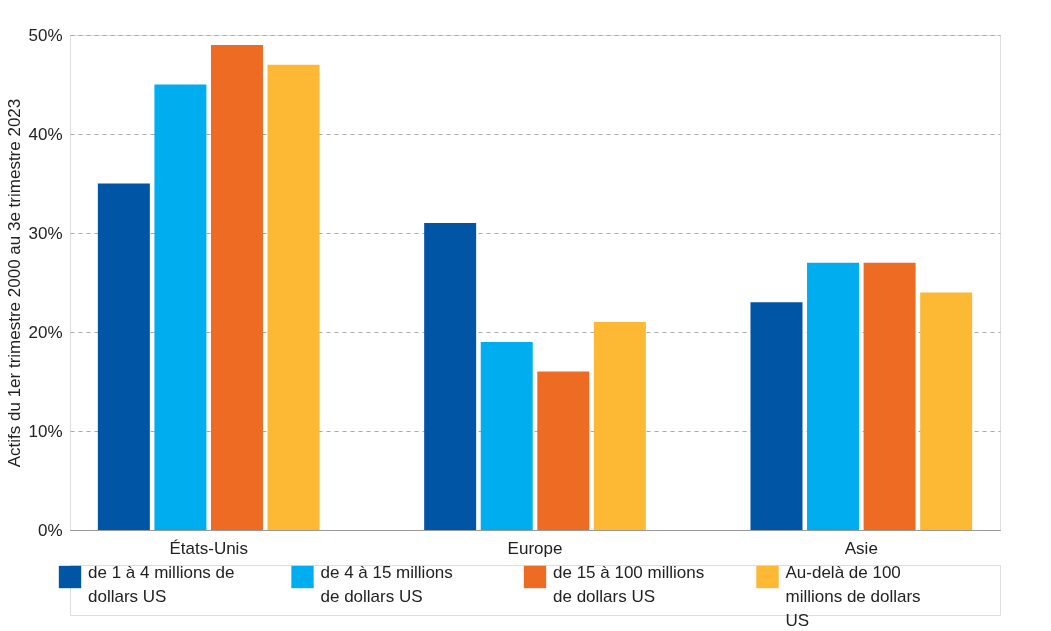 Image resolution: width=1051 pixels, height=631 pixels. I want to click on y-tick-label: 10%, so click(45, 431).